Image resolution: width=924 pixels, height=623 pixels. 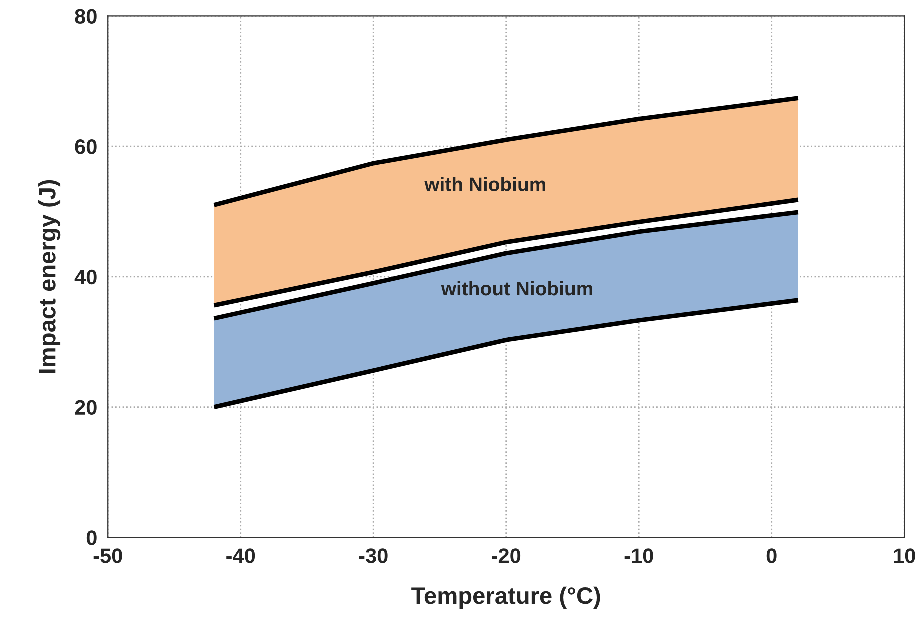 I want to click on y-tick-label: 20, so click(x=86, y=408).